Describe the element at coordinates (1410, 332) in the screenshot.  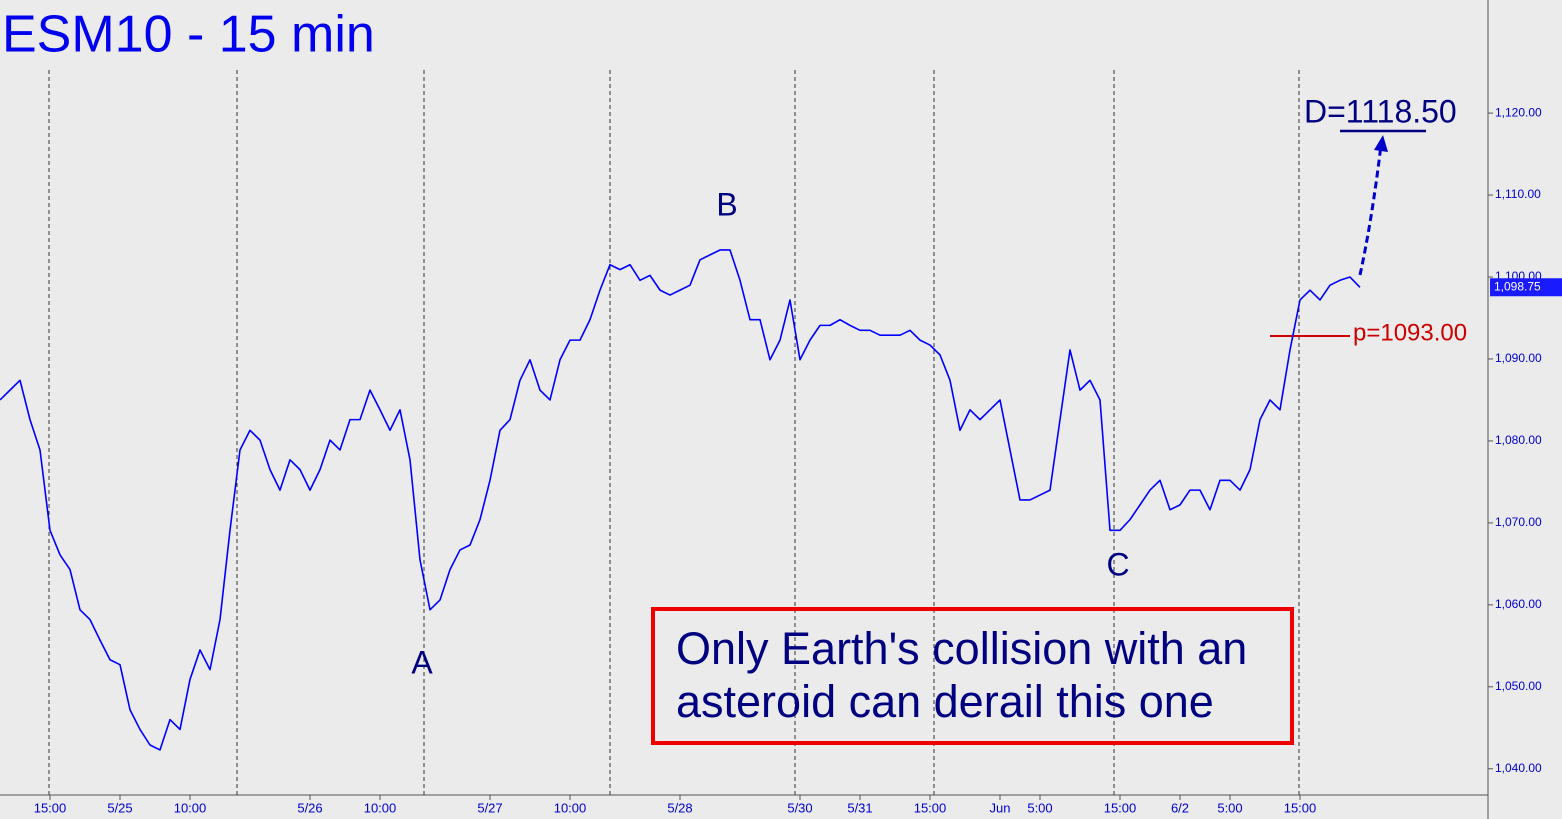
I see `pivot-label: p=1093.00` at that location.